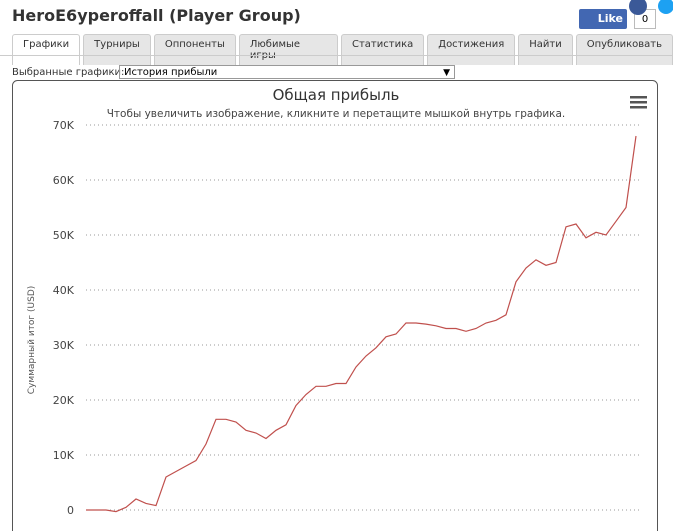  I want to click on y-tick-label: 20K, so click(64, 400).